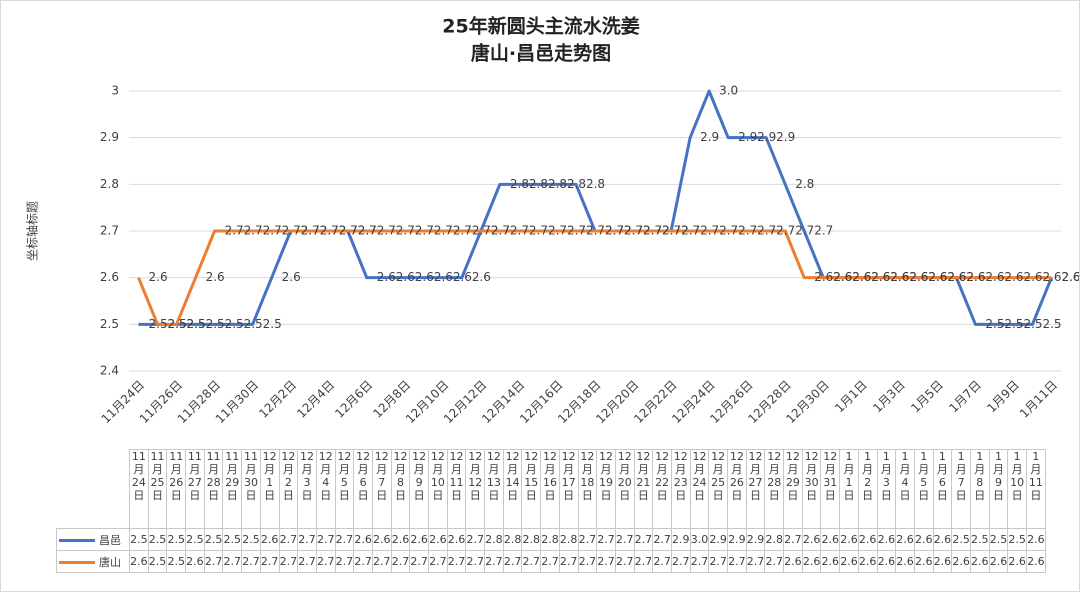 Image resolution: width=1080 pixels, height=592 pixels. What do you see at coordinates (1003, 397) in the screenshot?
I see `x-tick-label: 1月9日` at bounding box center [1003, 397].